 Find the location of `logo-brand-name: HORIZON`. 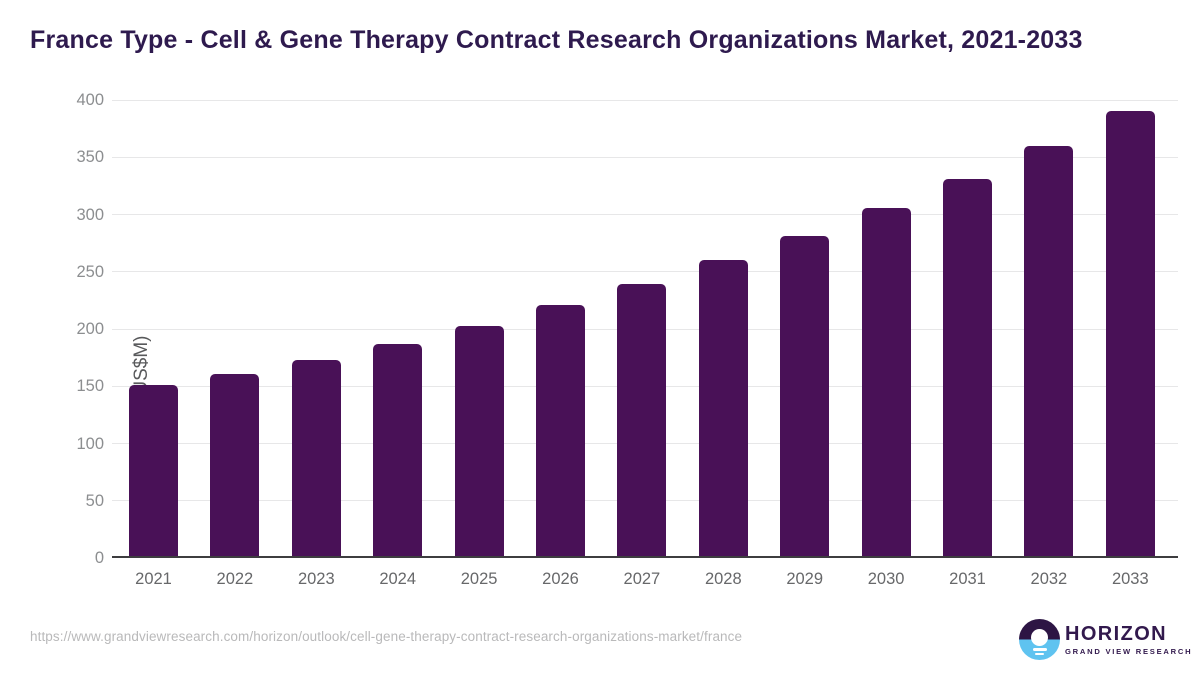

logo-brand-name: HORIZON is located at coordinates (1116, 633).